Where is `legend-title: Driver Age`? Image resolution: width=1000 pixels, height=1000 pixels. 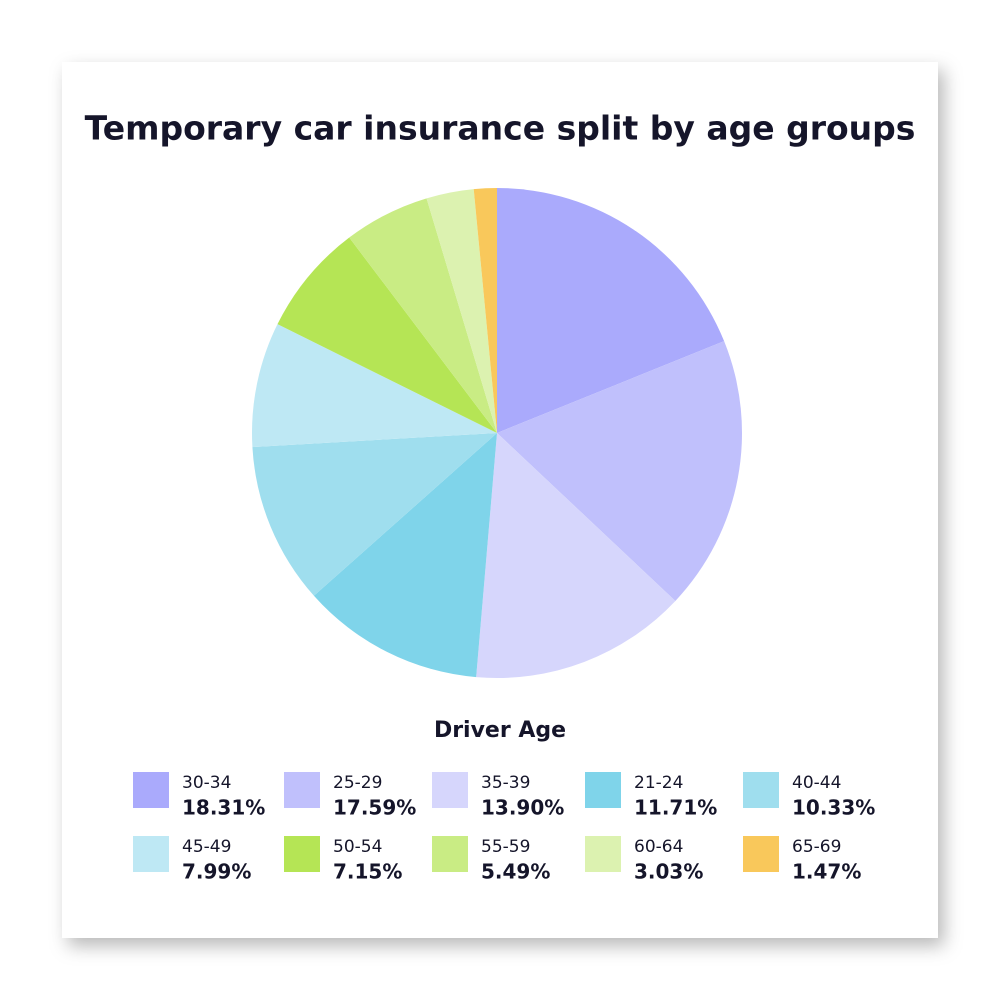
legend-title: Driver Age is located at coordinates (500, 730).